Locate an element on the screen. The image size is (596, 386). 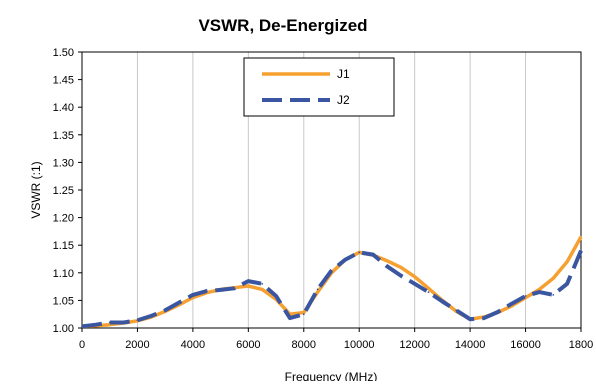
y-tick-label: 1.05 is located at coordinates (63, 301).